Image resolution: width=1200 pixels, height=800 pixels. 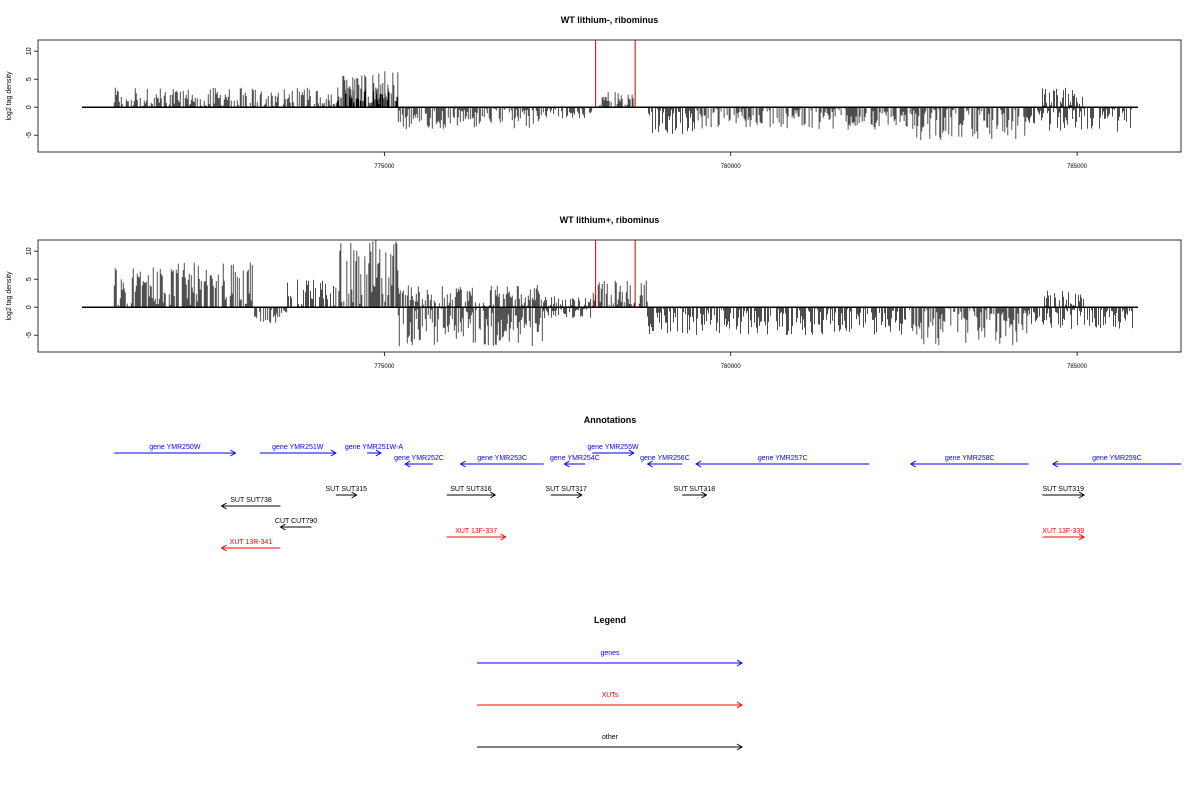 I want to click on feature-12: SUT SUT738, so click(x=250, y=503).